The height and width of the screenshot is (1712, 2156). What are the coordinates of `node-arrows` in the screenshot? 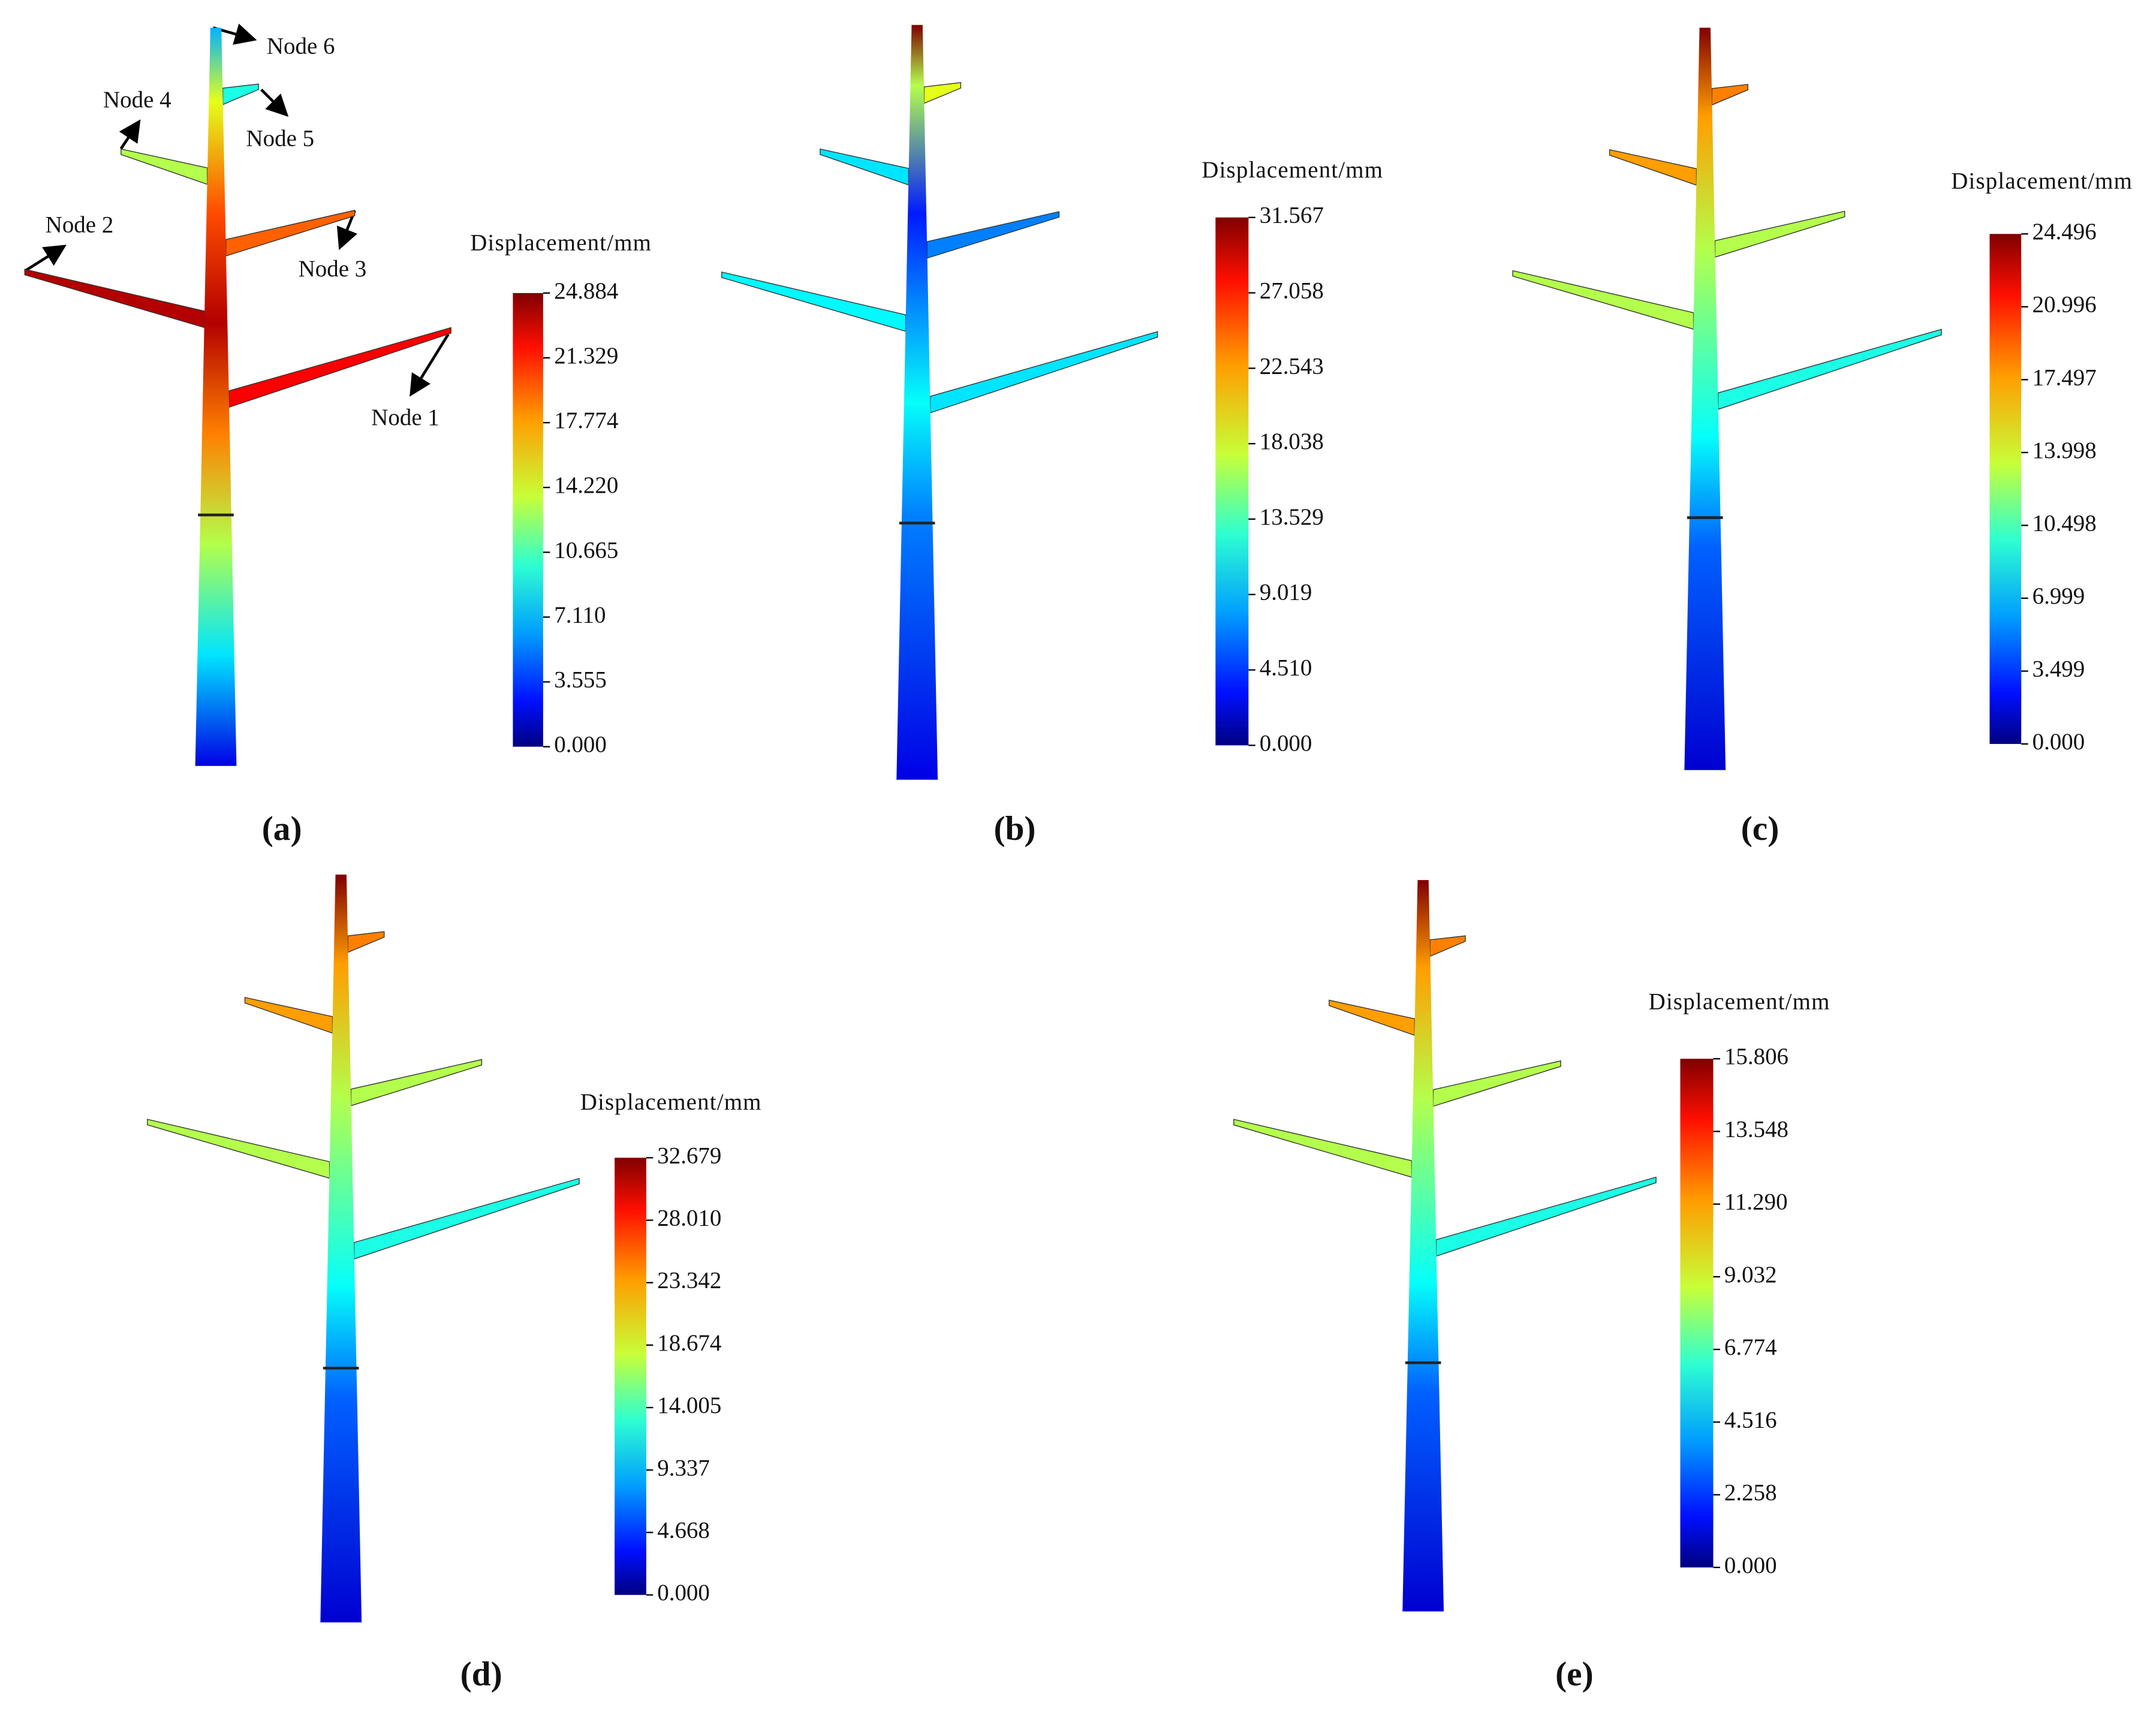 It's located at (237, 210).